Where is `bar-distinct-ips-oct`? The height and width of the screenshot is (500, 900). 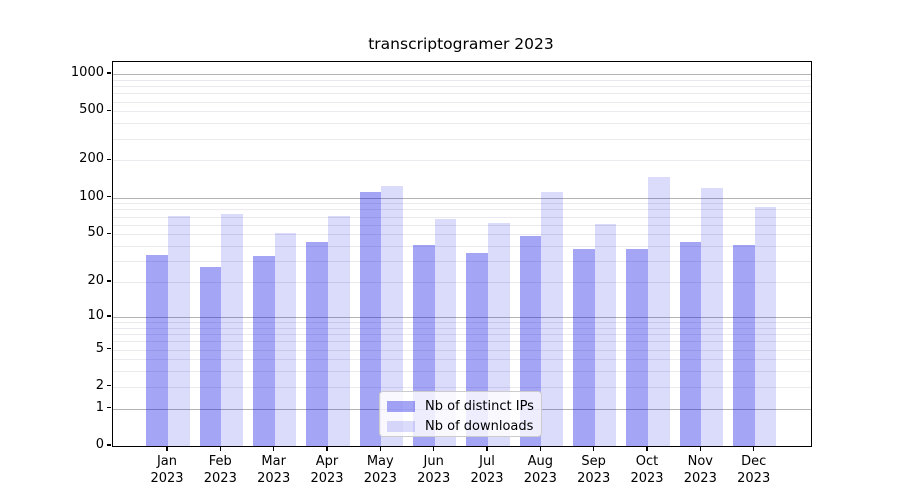 bar-distinct-ips-oct is located at coordinates (637, 347).